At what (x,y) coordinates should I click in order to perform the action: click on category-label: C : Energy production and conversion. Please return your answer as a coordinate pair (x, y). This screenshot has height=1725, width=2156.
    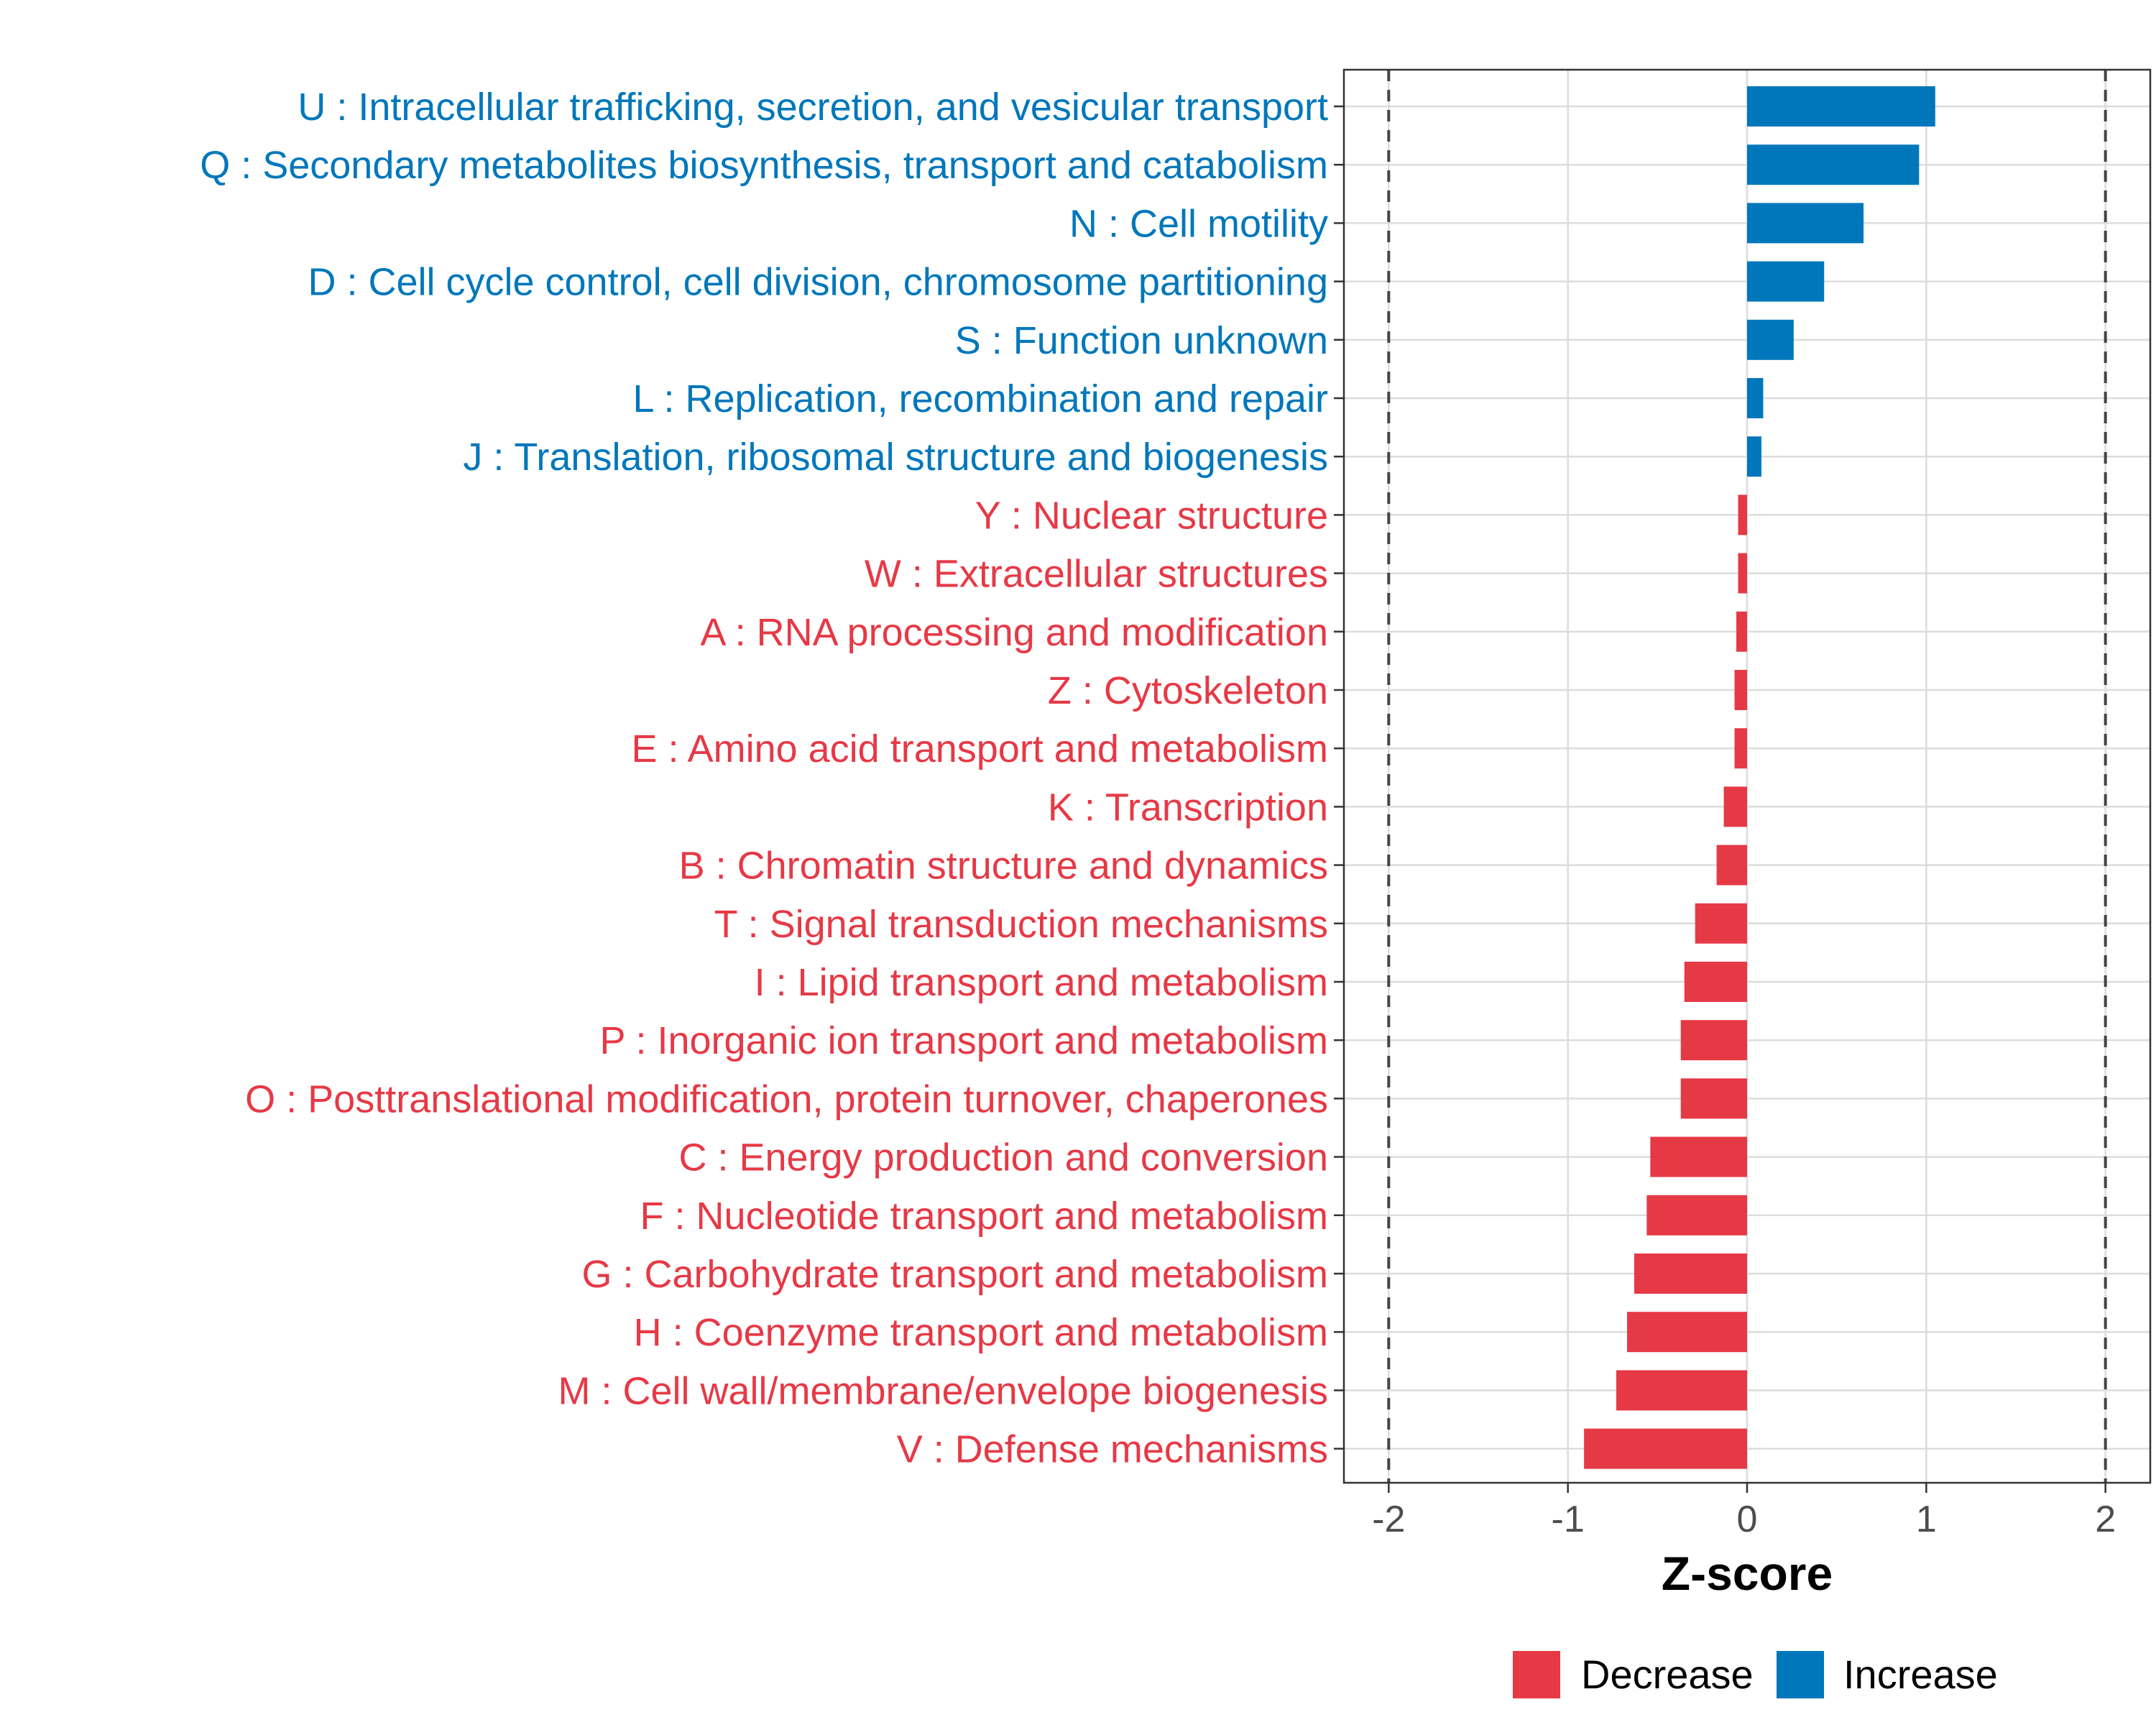
    Looking at the image, I should click on (1003, 1157).